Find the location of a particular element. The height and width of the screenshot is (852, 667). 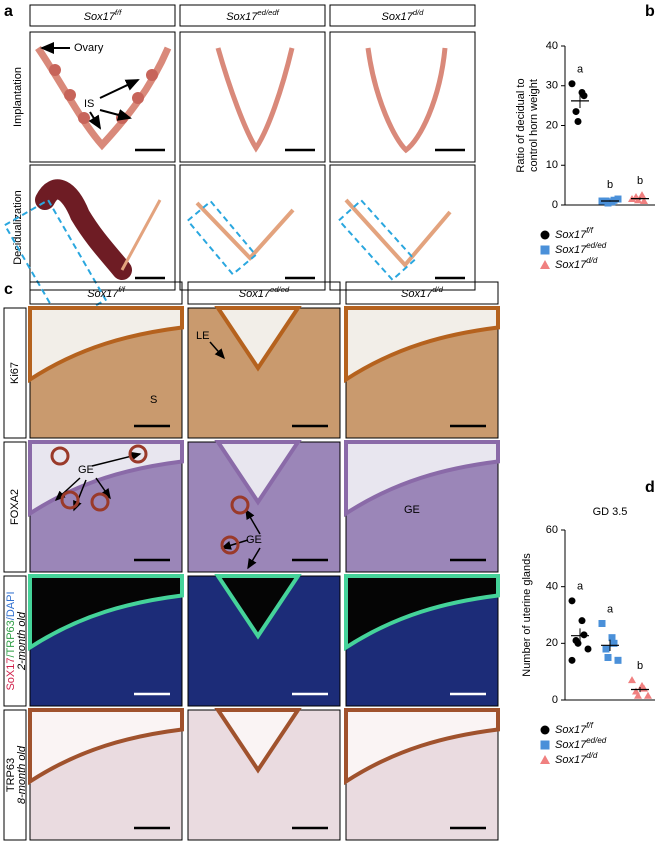

y-axis-label: Number of uterine glands is located at coordinates (527, 615).